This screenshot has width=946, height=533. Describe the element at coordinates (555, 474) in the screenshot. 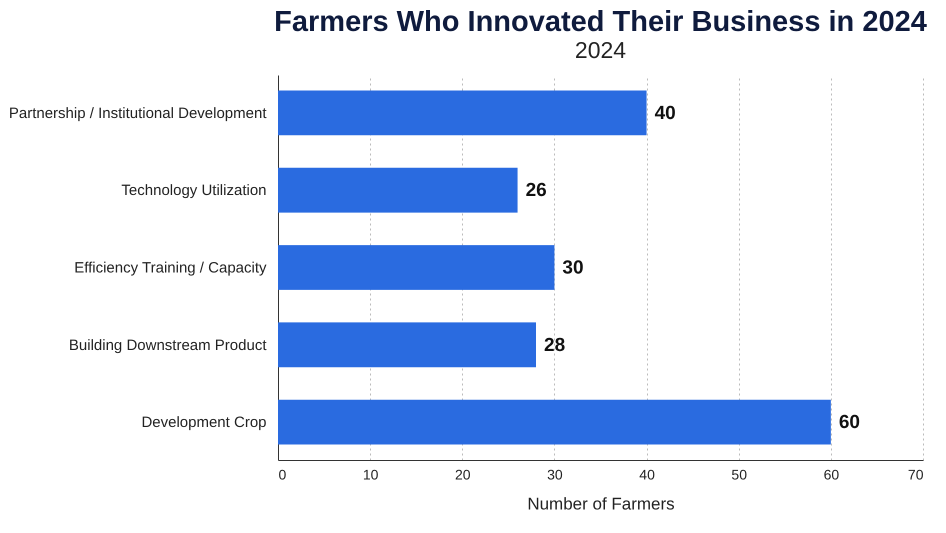

I see `x-tick-label: 30` at that location.